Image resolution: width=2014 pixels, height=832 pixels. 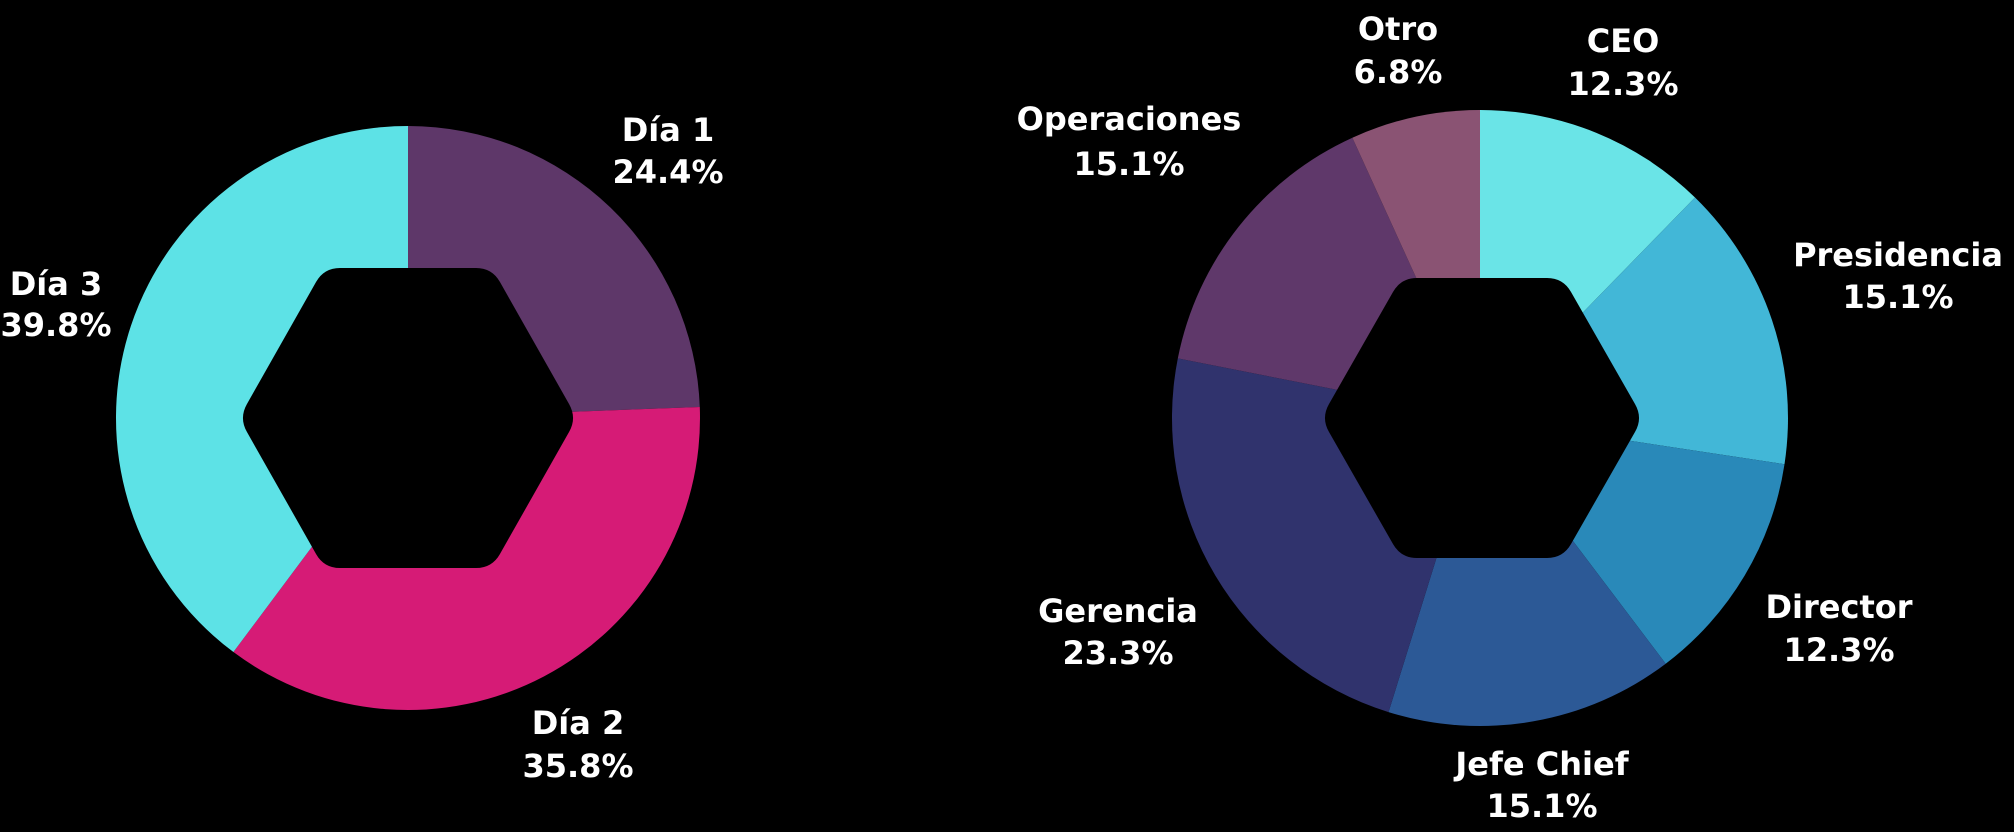 What do you see at coordinates (578, 723) in the screenshot?
I see `slice-label-dia-2: Día 2` at bounding box center [578, 723].